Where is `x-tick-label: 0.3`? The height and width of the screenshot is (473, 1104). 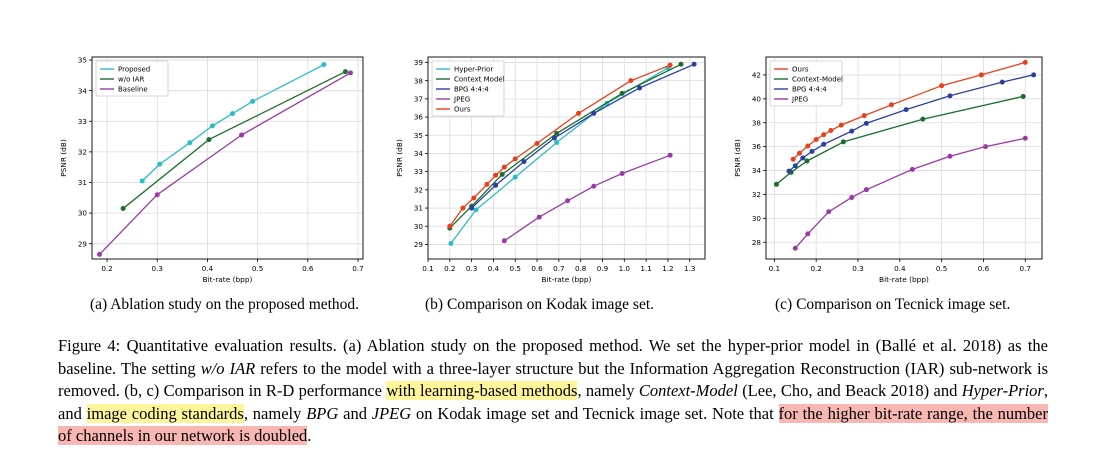
x-tick-label: 0.3 is located at coordinates (471, 268).